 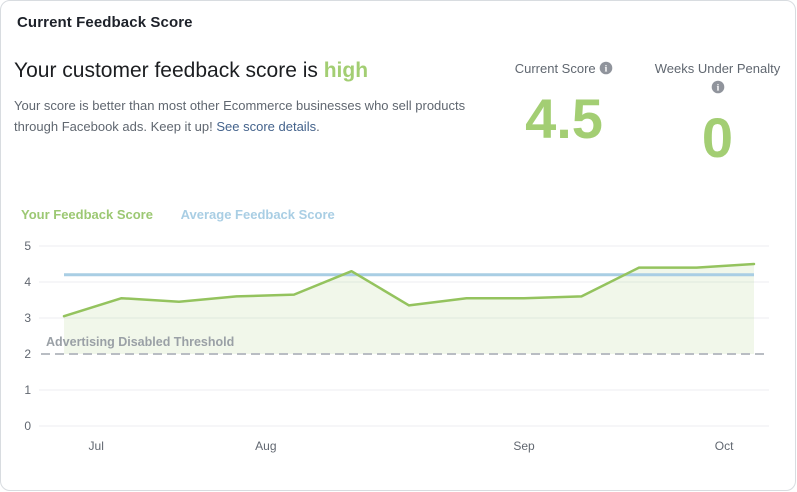 I want to click on headline-status: high, so click(x=346, y=70).